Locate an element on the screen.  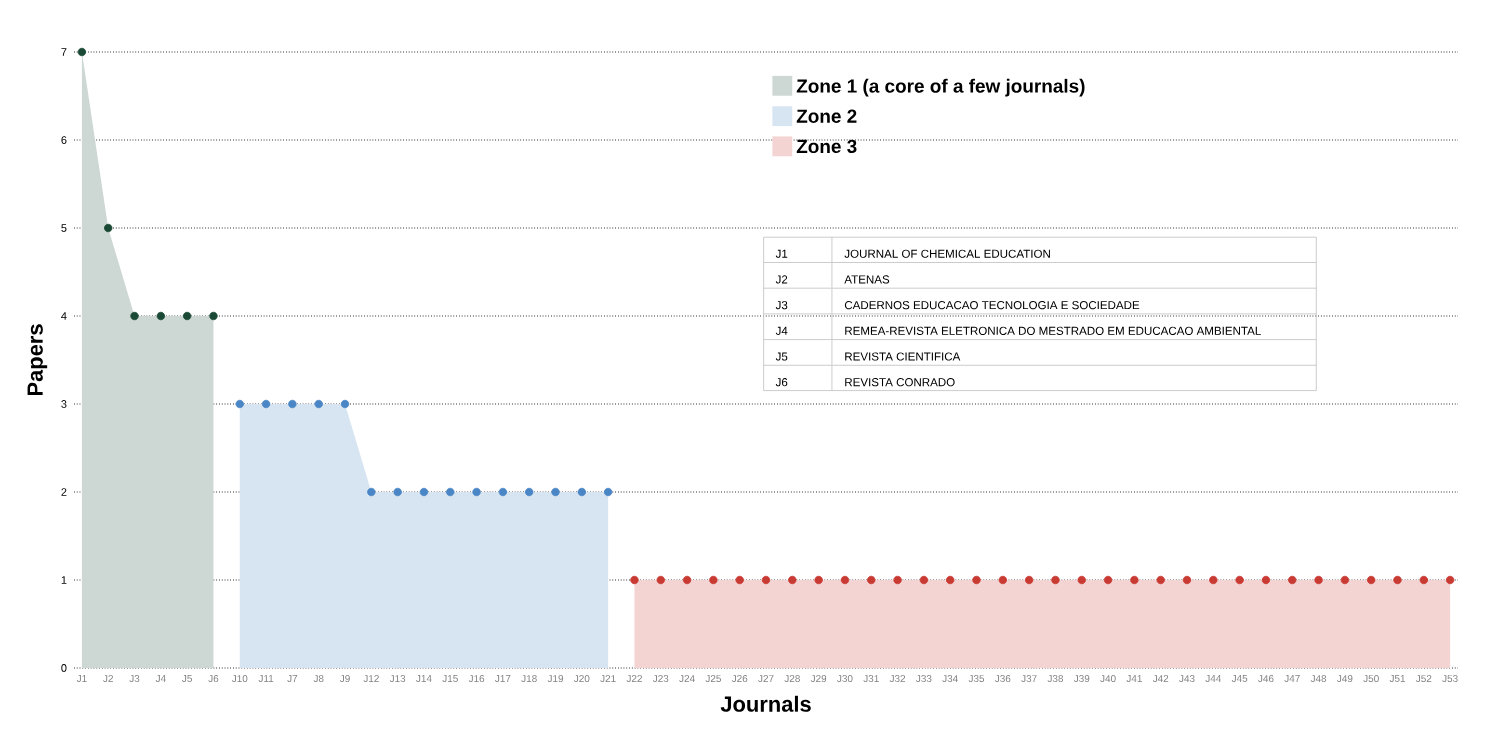
legend-label: Zone 2 is located at coordinates (826, 116).